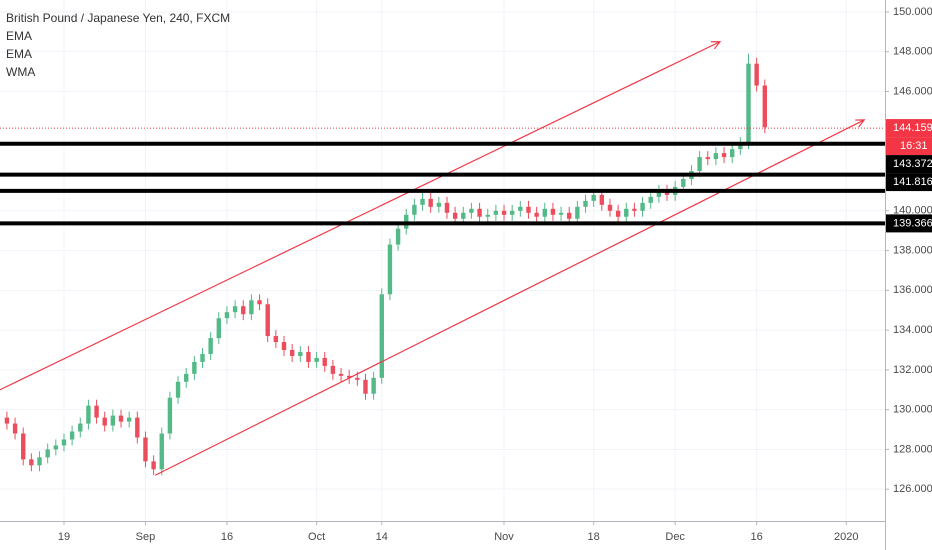  What do you see at coordinates (912, 128) in the screenshot?
I see `last-price-label: 144.159` at bounding box center [912, 128].